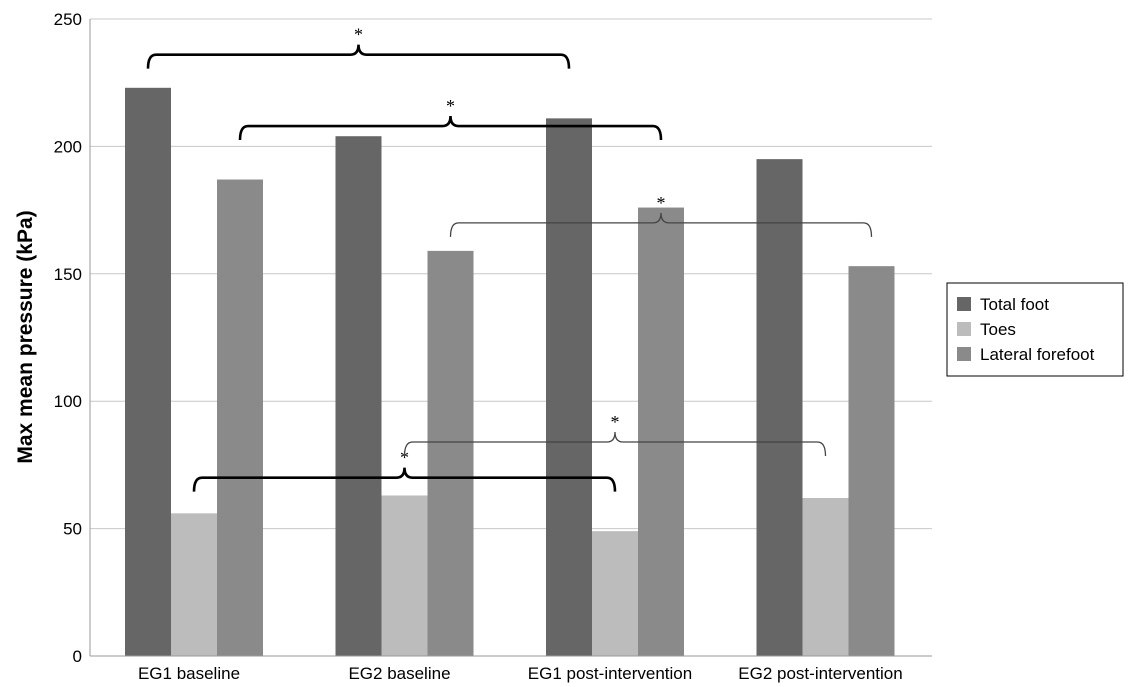 This screenshot has height=687, width=1132. What do you see at coordinates (998, 329) in the screenshot?
I see `legend-label: Toes` at bounding box center [998, 329].